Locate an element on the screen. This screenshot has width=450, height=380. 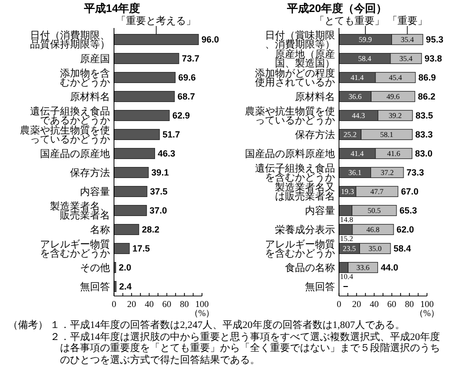
total-label: 93.8 is located at coordinates (433, 59).